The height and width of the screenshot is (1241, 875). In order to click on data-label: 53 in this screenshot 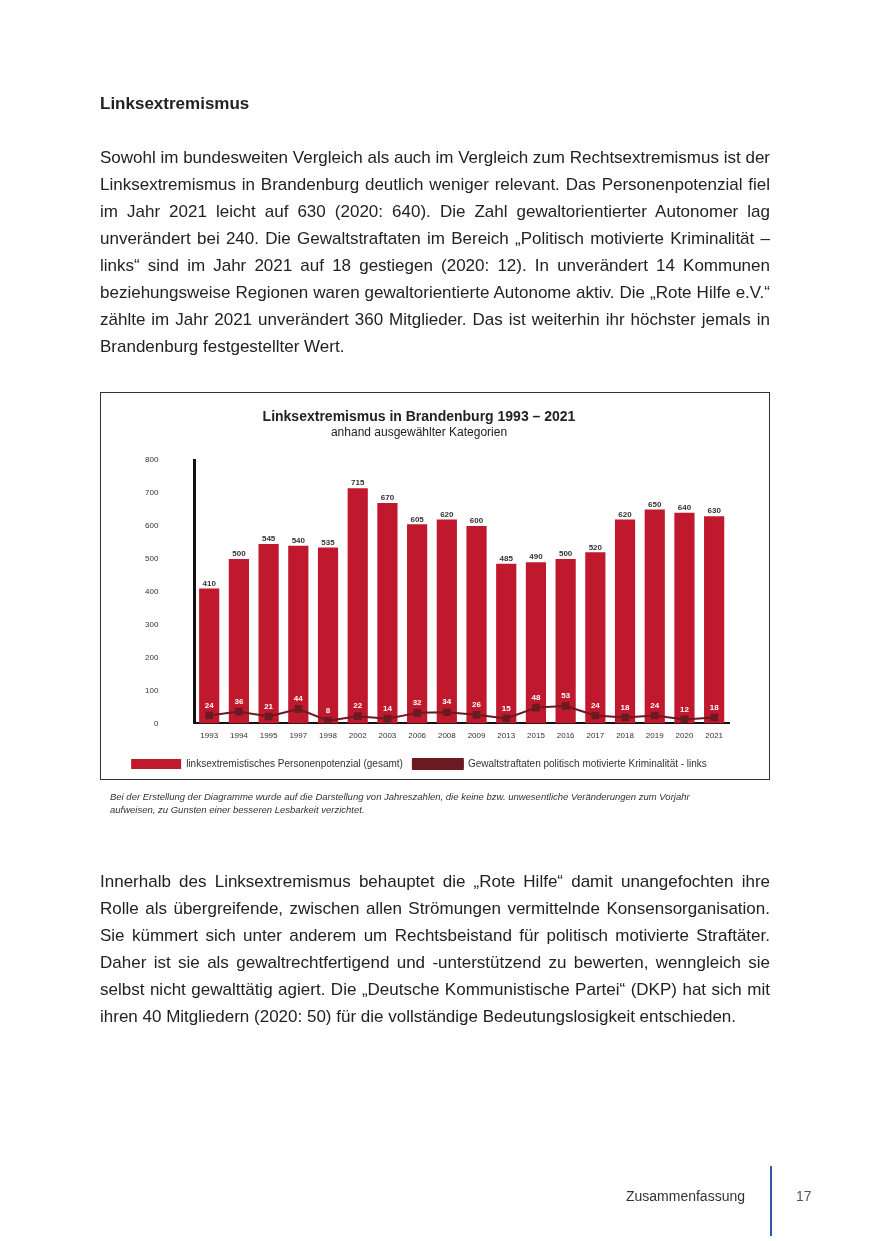, I will do `click(566, 696)`.